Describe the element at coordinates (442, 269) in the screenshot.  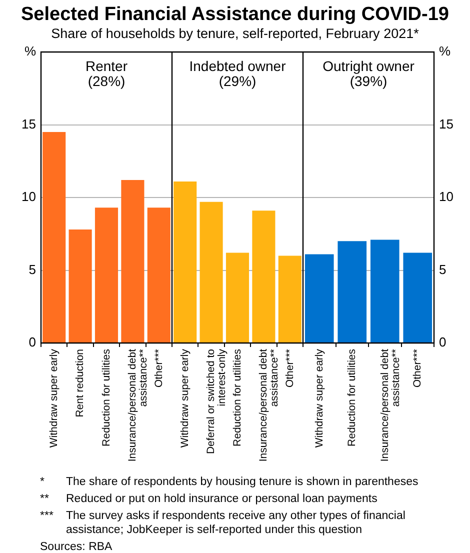
I see `y2-tick-label: 5` at that location.